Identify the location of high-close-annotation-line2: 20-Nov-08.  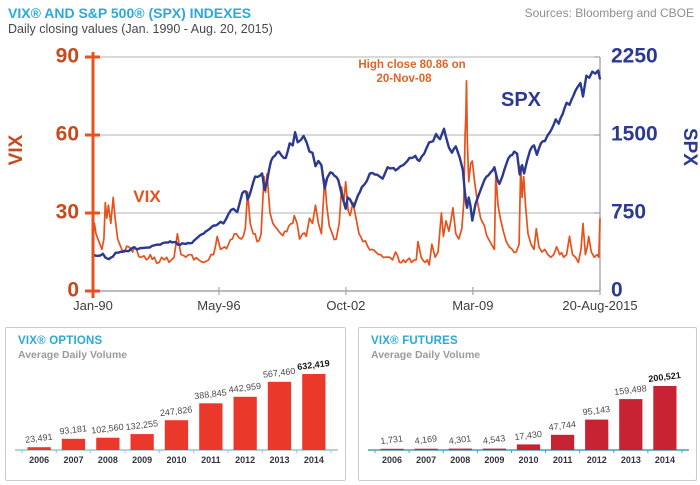
(405, 79).